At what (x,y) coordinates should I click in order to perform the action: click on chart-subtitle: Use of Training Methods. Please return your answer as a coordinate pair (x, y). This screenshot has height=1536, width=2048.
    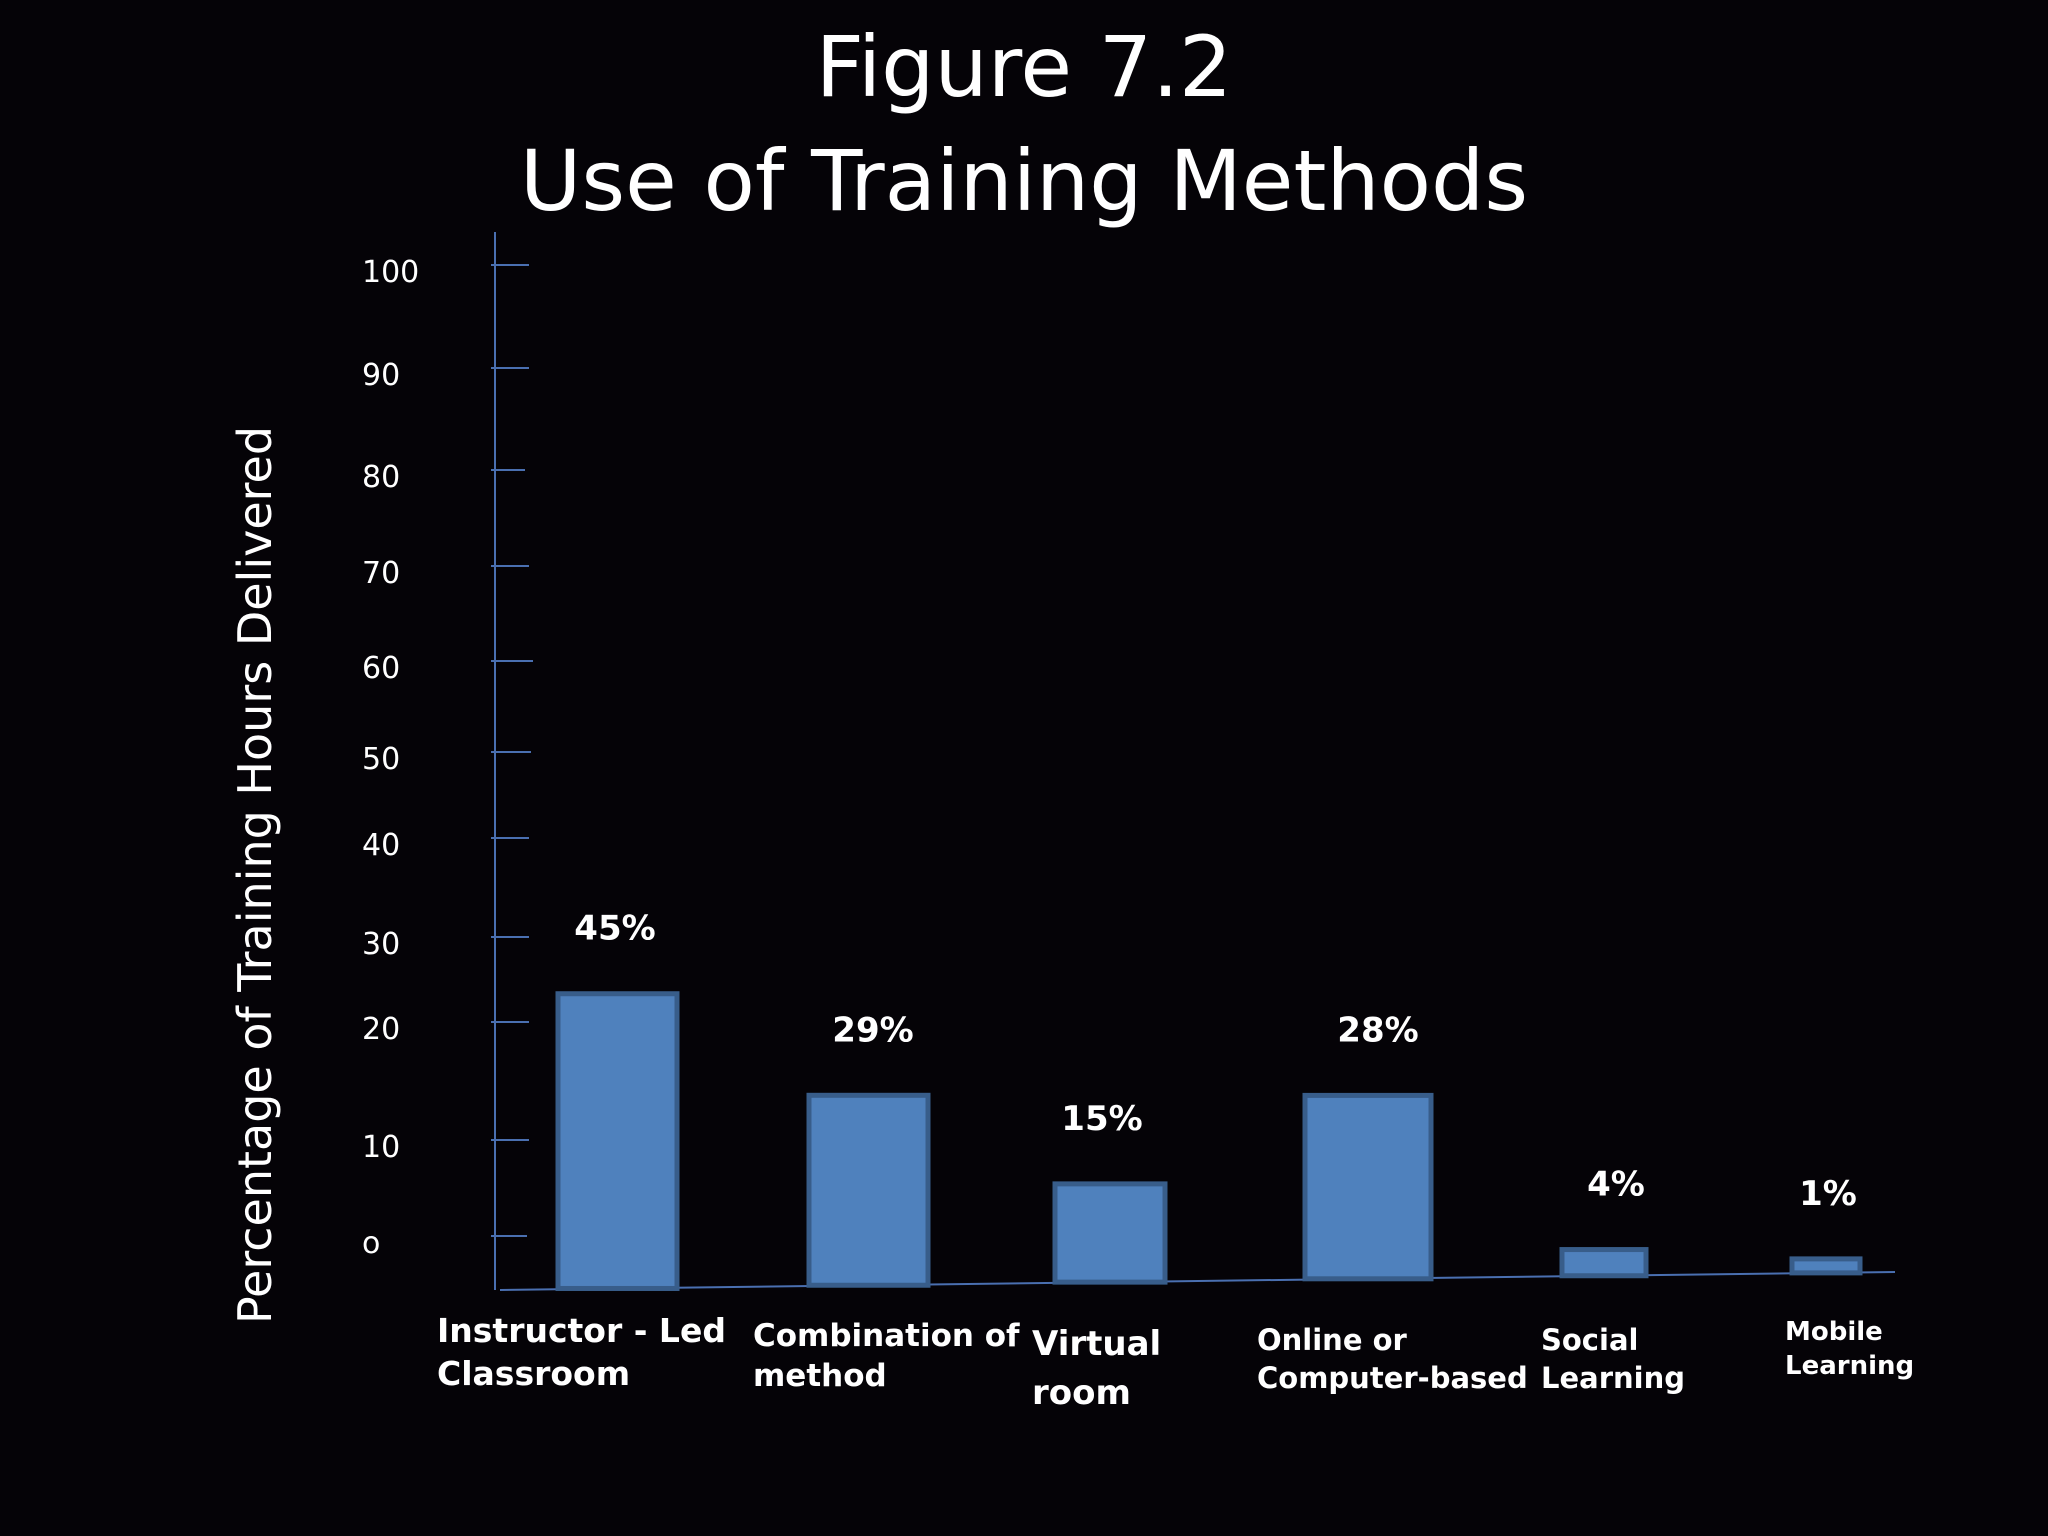
    Looking at the image, I should click on (1024, 181).